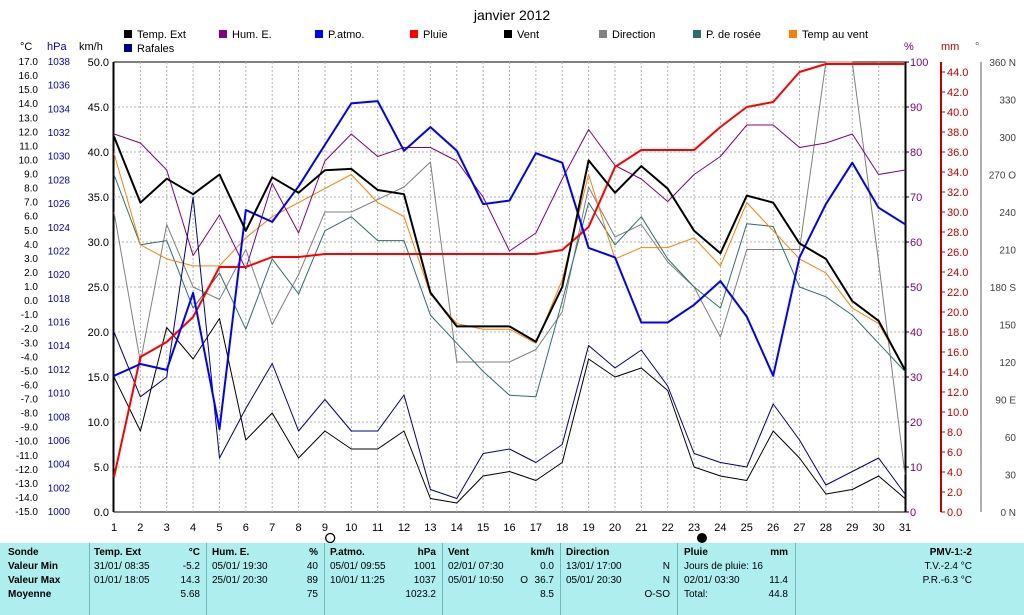  I want to click on axis-unit-labels: °C hPa km/h% mm °, so click(499, 47).